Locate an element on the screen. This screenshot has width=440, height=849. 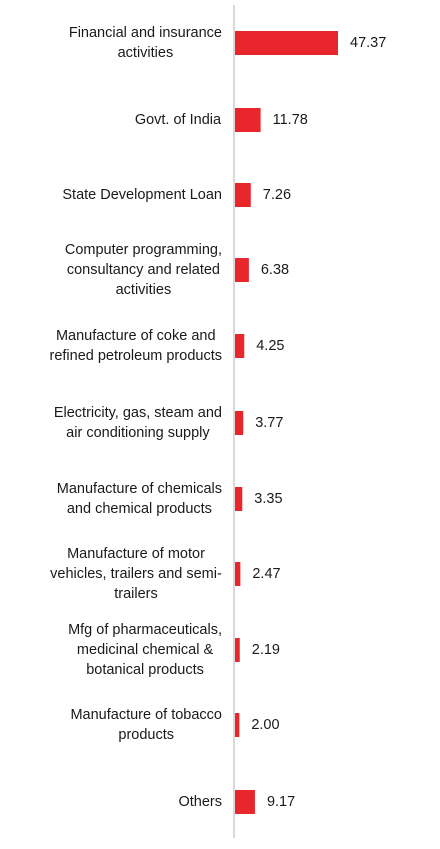
category-label-line: Financial and insurance is located at coordinates (145, 33).